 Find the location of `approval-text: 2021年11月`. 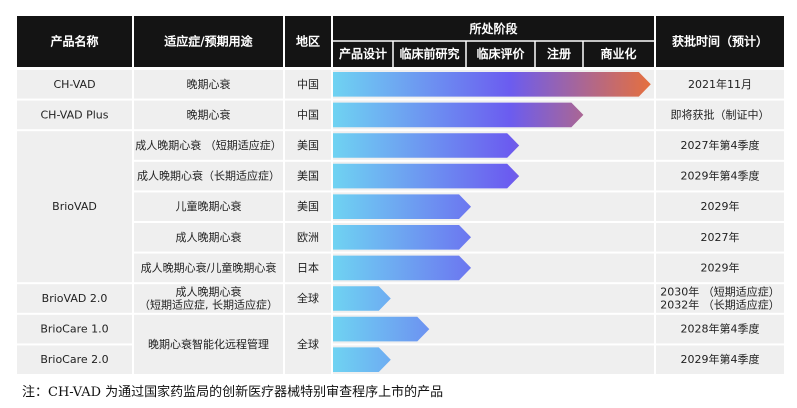

approval-text: 2021年11月 is located at coordinates (720, 84).